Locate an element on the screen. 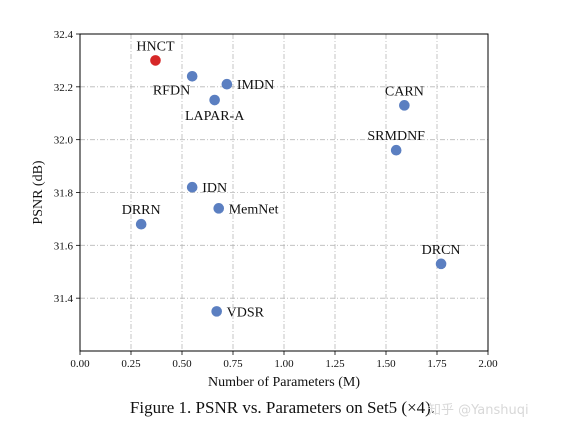 This screenshot has height=437, width=565. point-label-carn: CARN is located at coordinates (404, 91).